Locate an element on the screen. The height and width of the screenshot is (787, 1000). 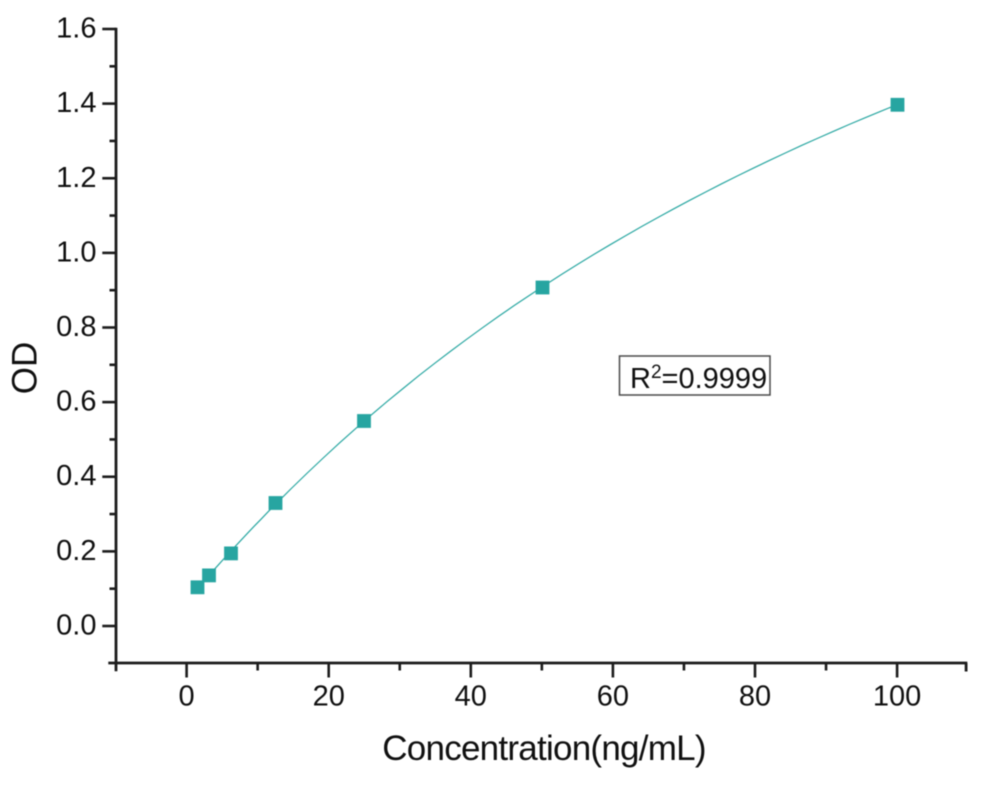
svg-text: 80 is located at coordinates (755, 697).